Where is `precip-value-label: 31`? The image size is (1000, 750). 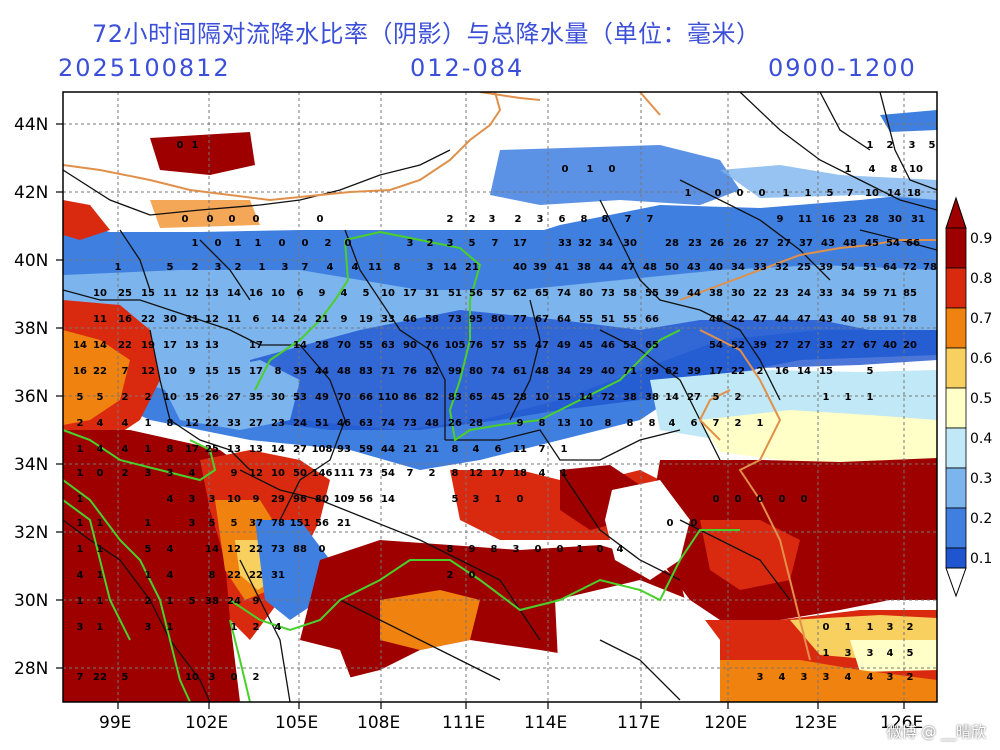 precip-value-label: 31 is located at coordinates (432, 293).